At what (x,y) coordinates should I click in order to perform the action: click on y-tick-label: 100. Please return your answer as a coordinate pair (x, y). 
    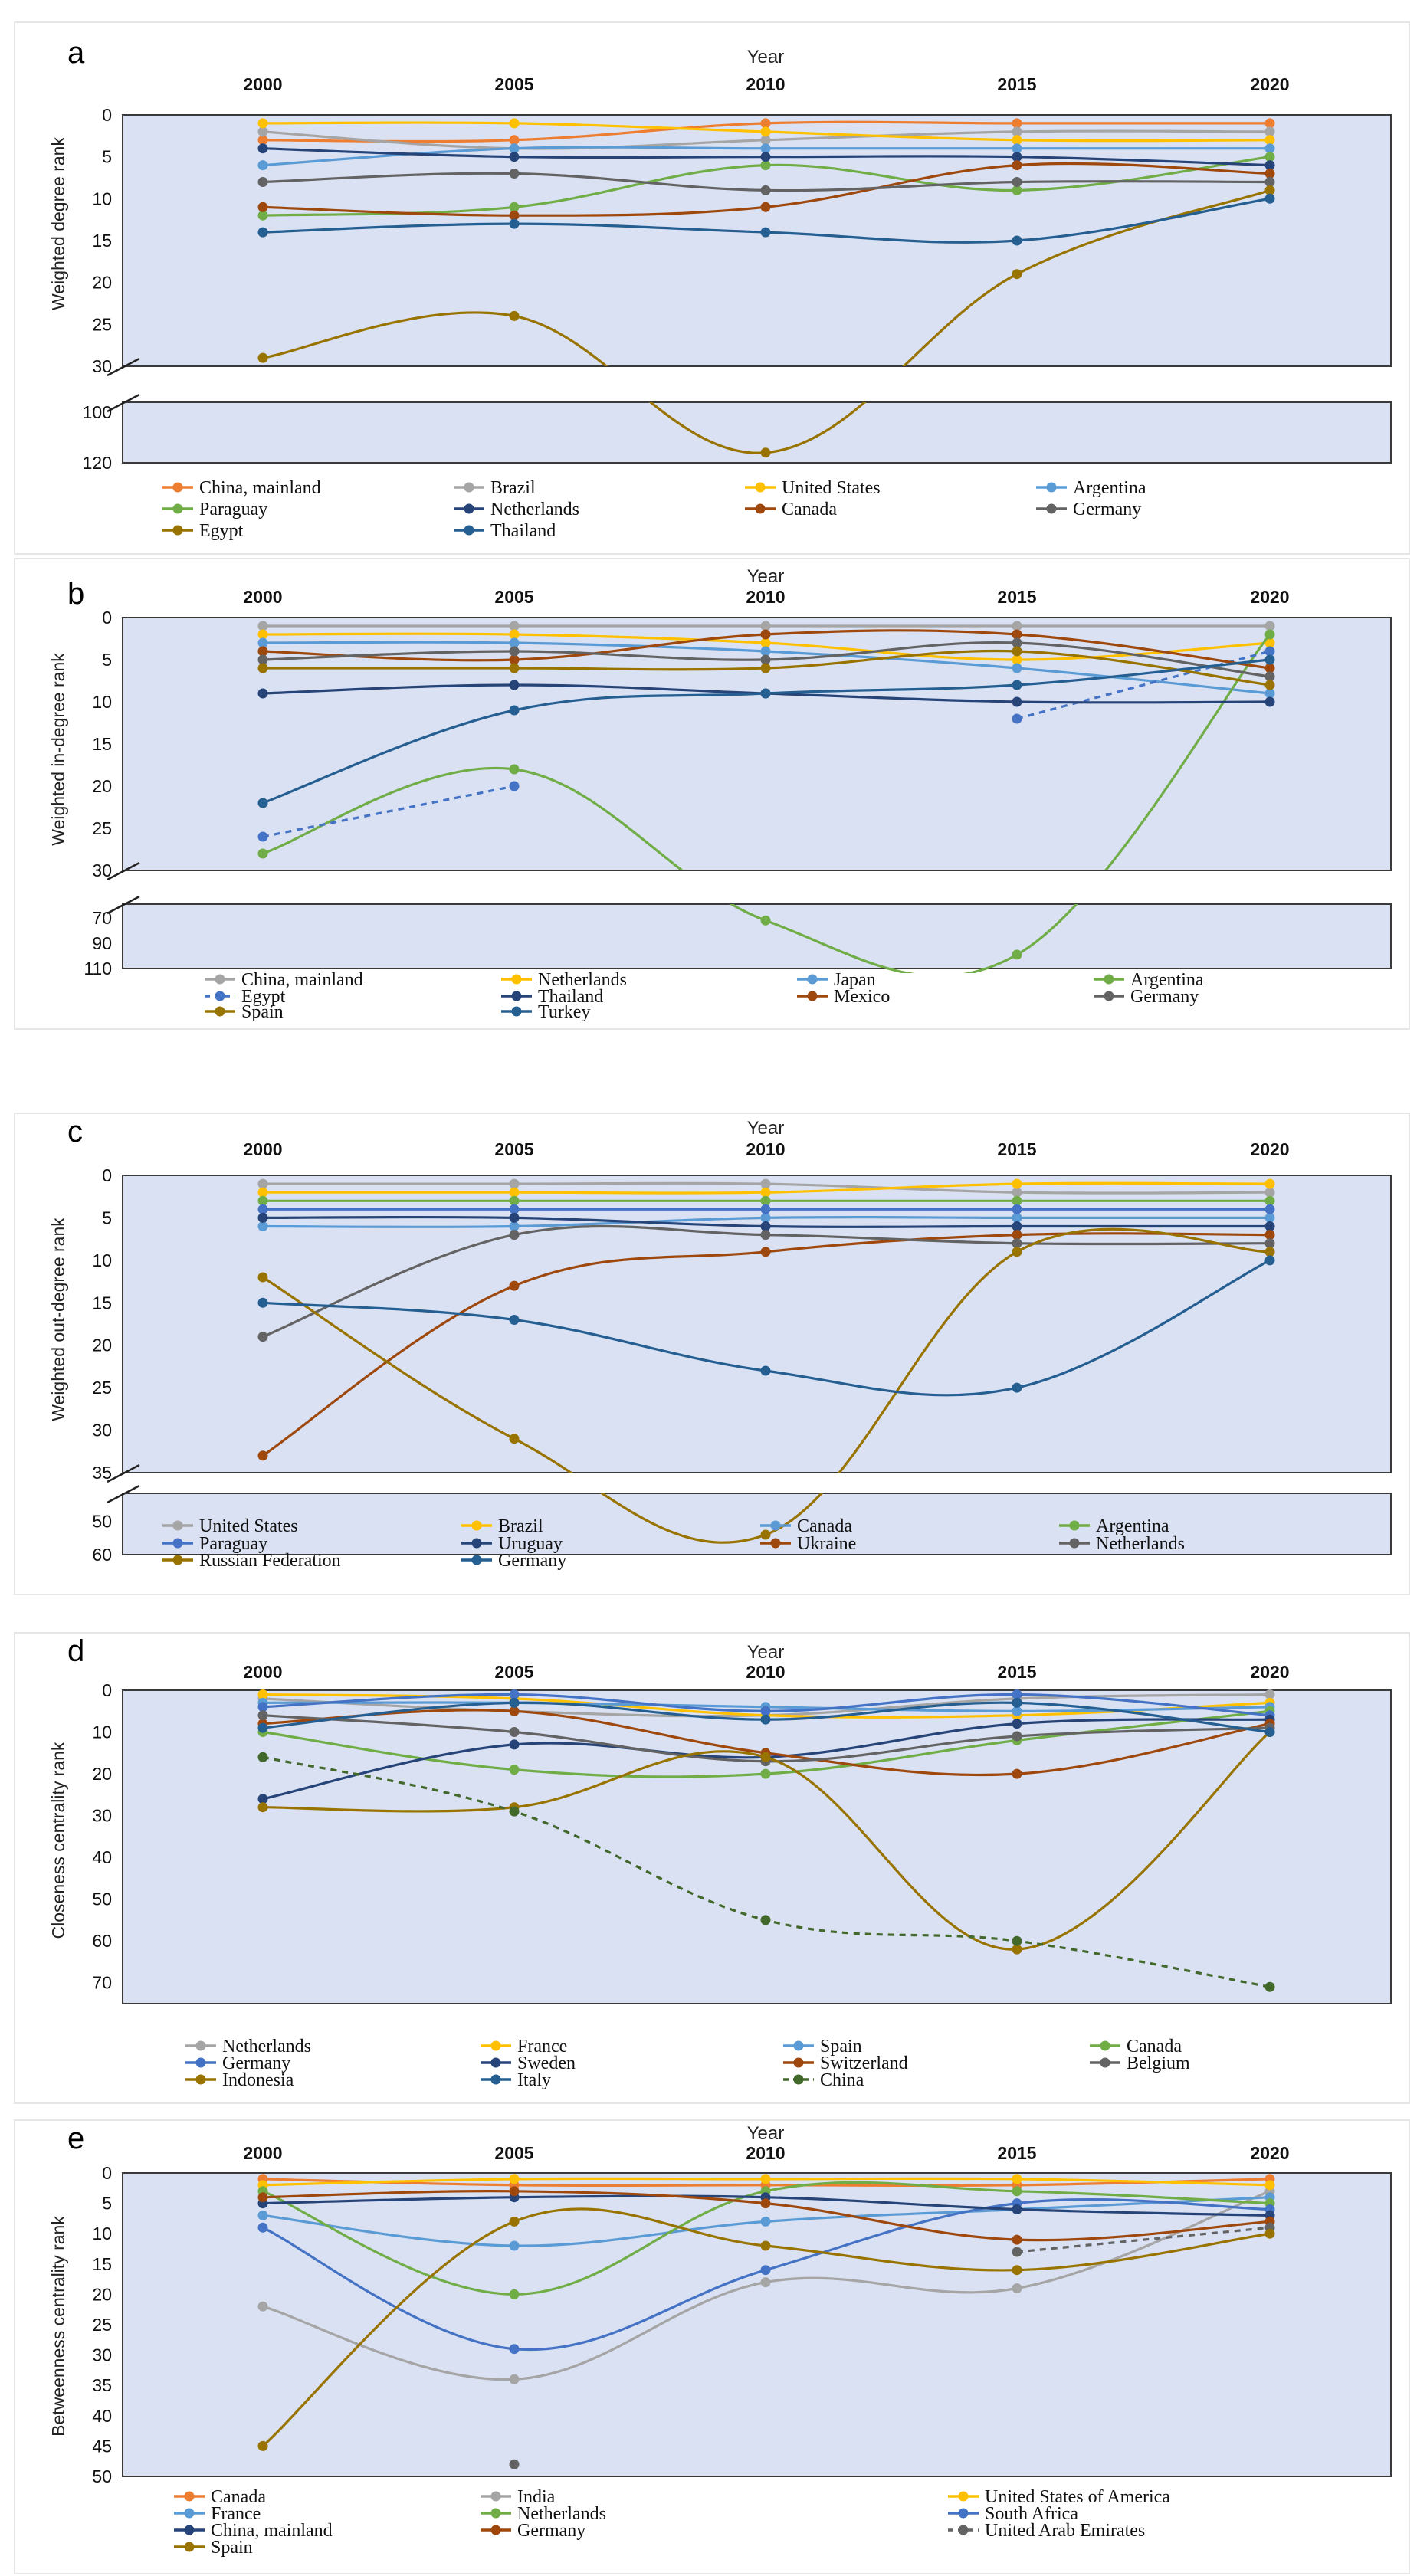
    Looking at the image, I should click on (97, 412).